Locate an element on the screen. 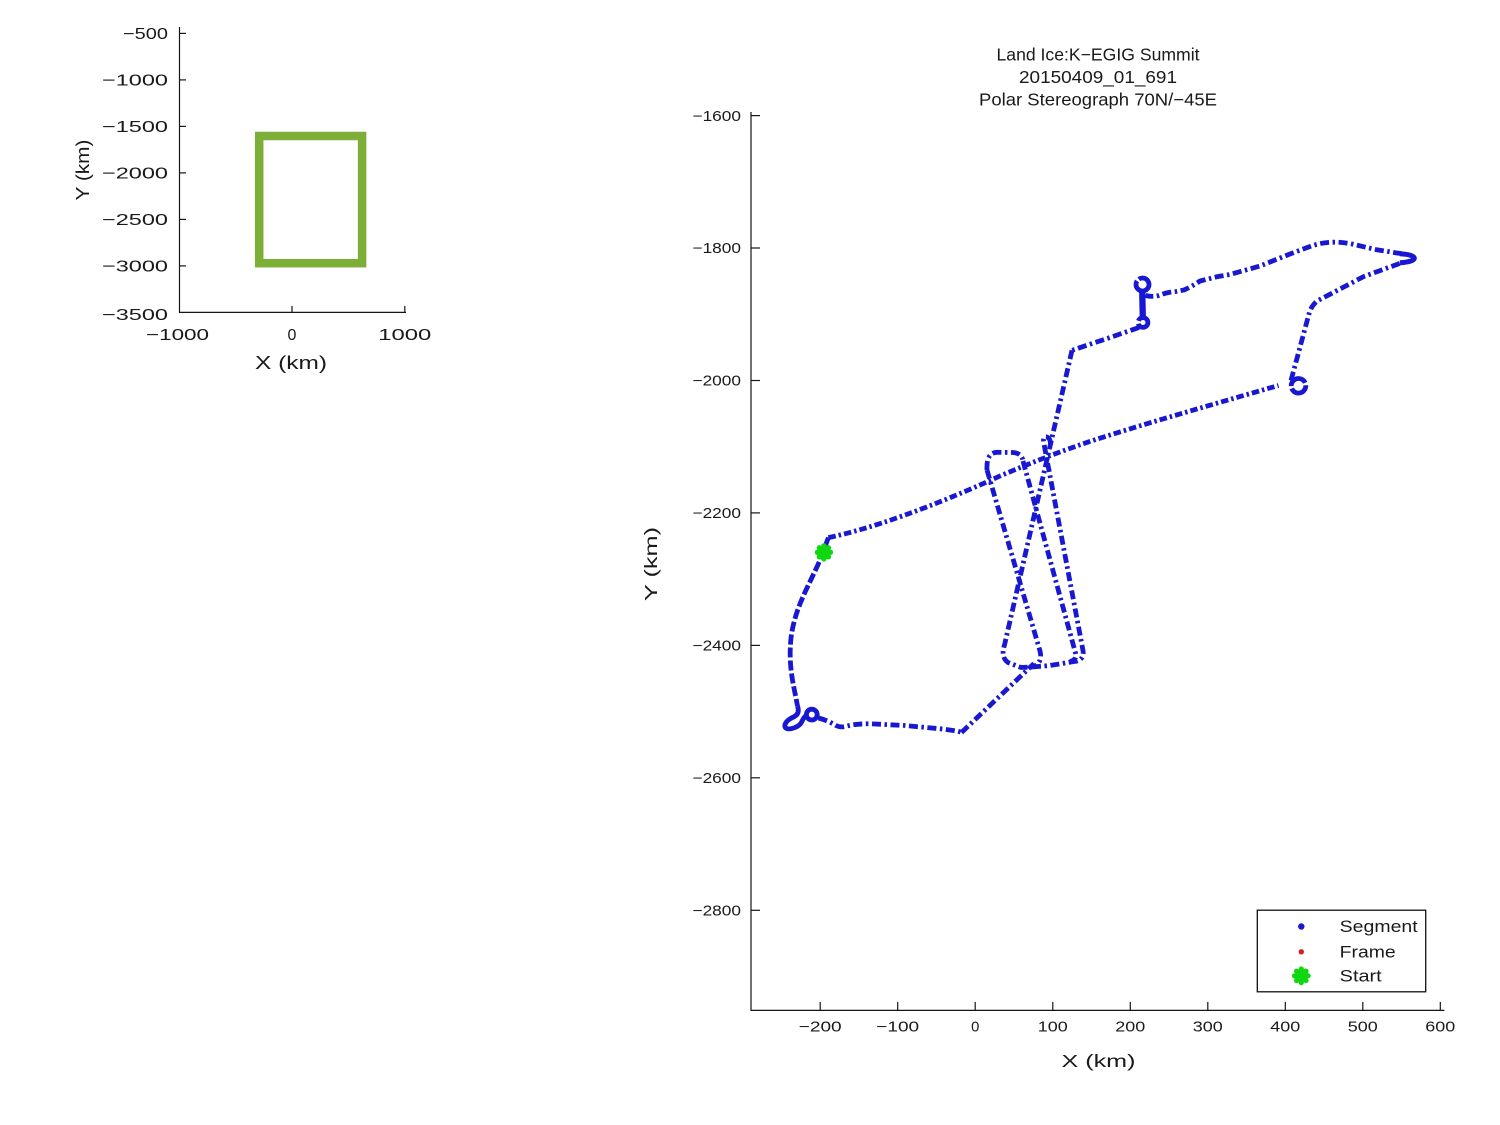  svg-text: −2500 is located at coordinates (135, 220).